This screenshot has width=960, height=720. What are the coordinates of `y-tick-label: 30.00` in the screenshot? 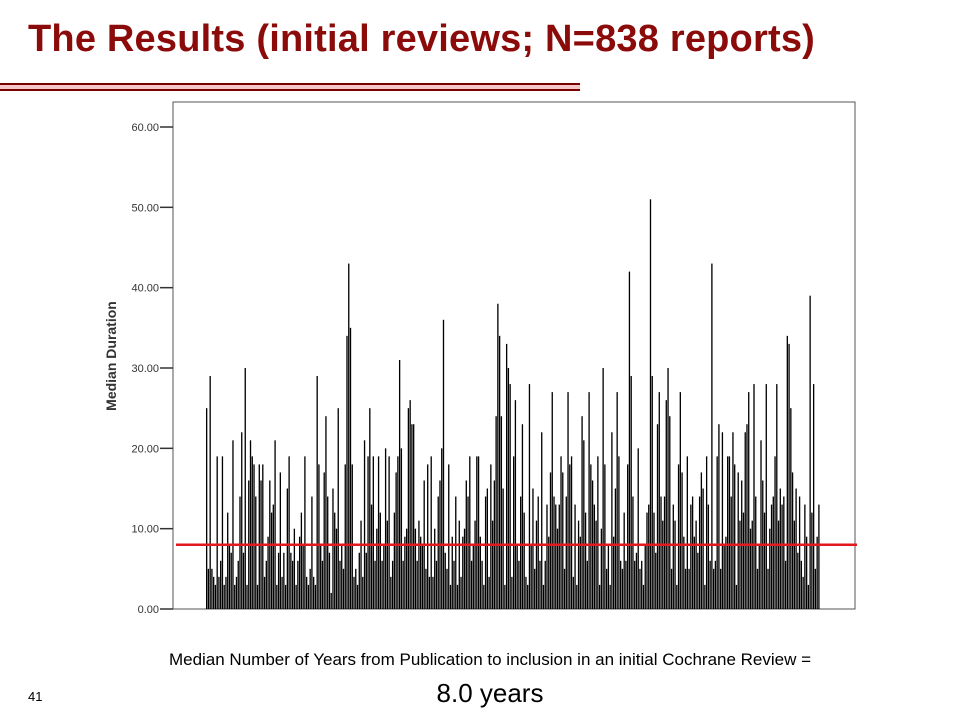 It's located at (145, 369).